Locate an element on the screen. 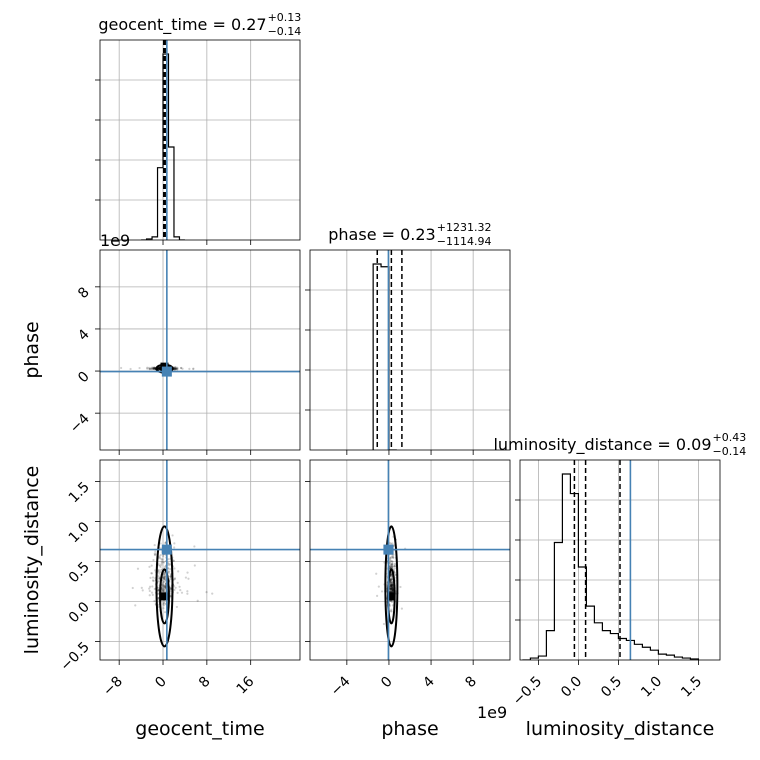  y-axis-label: phase is located at coordinates (32, 349).